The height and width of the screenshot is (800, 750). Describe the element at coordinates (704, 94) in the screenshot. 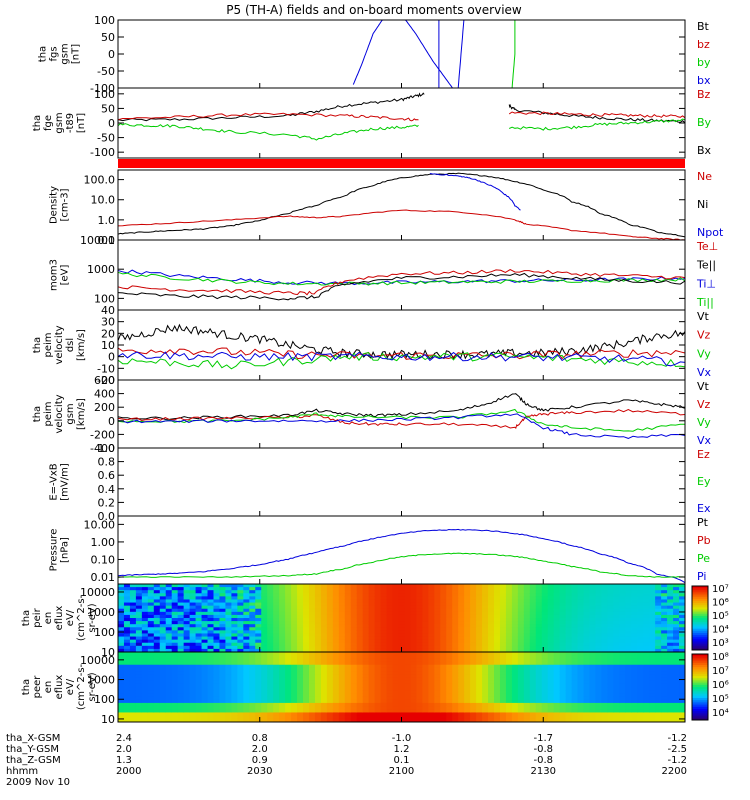

I see `legend-entry: Bz` at that location.